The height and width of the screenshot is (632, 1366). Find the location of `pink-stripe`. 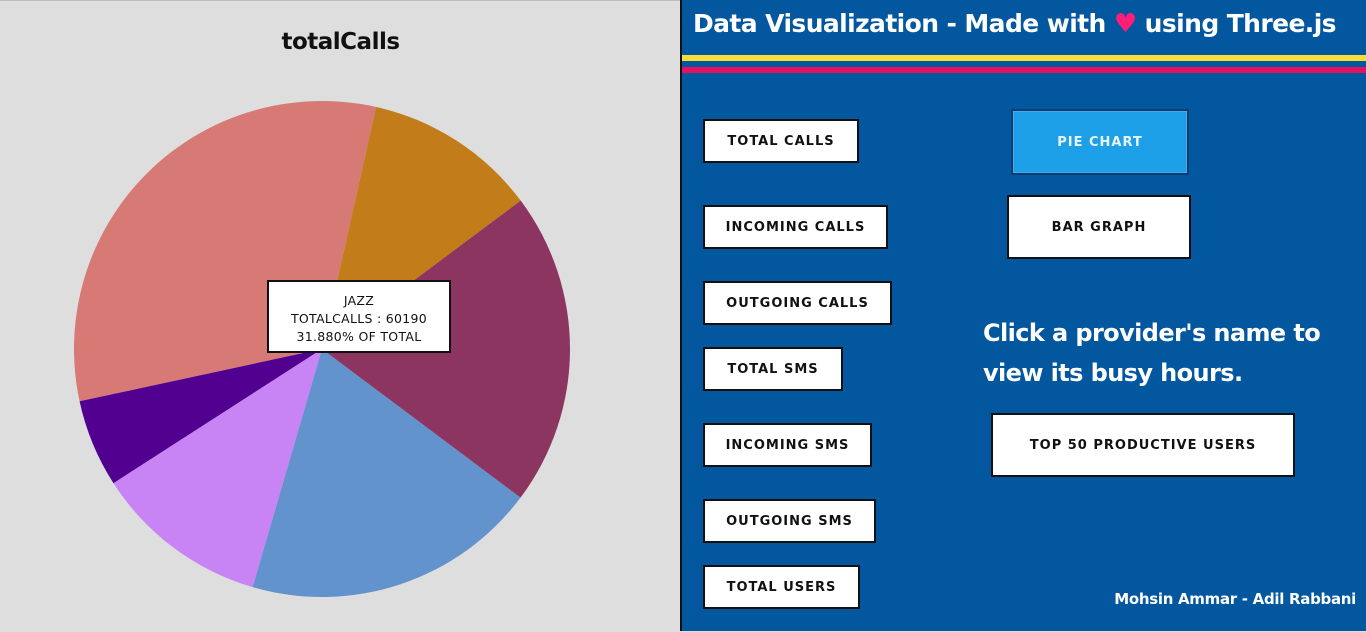

pink-stripe is located at coordinates (1024, 70).